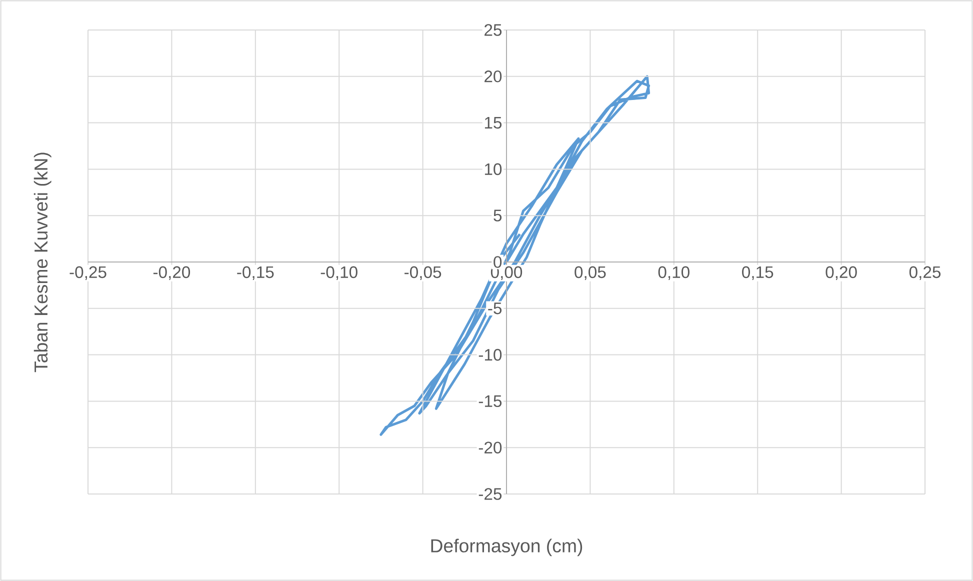 Image resolution: width=973 pixels, height=581 pixels. Describe the element at coordinates (925, 273) in the screenshot. I see `x-tick-label: 0,25` at that location.